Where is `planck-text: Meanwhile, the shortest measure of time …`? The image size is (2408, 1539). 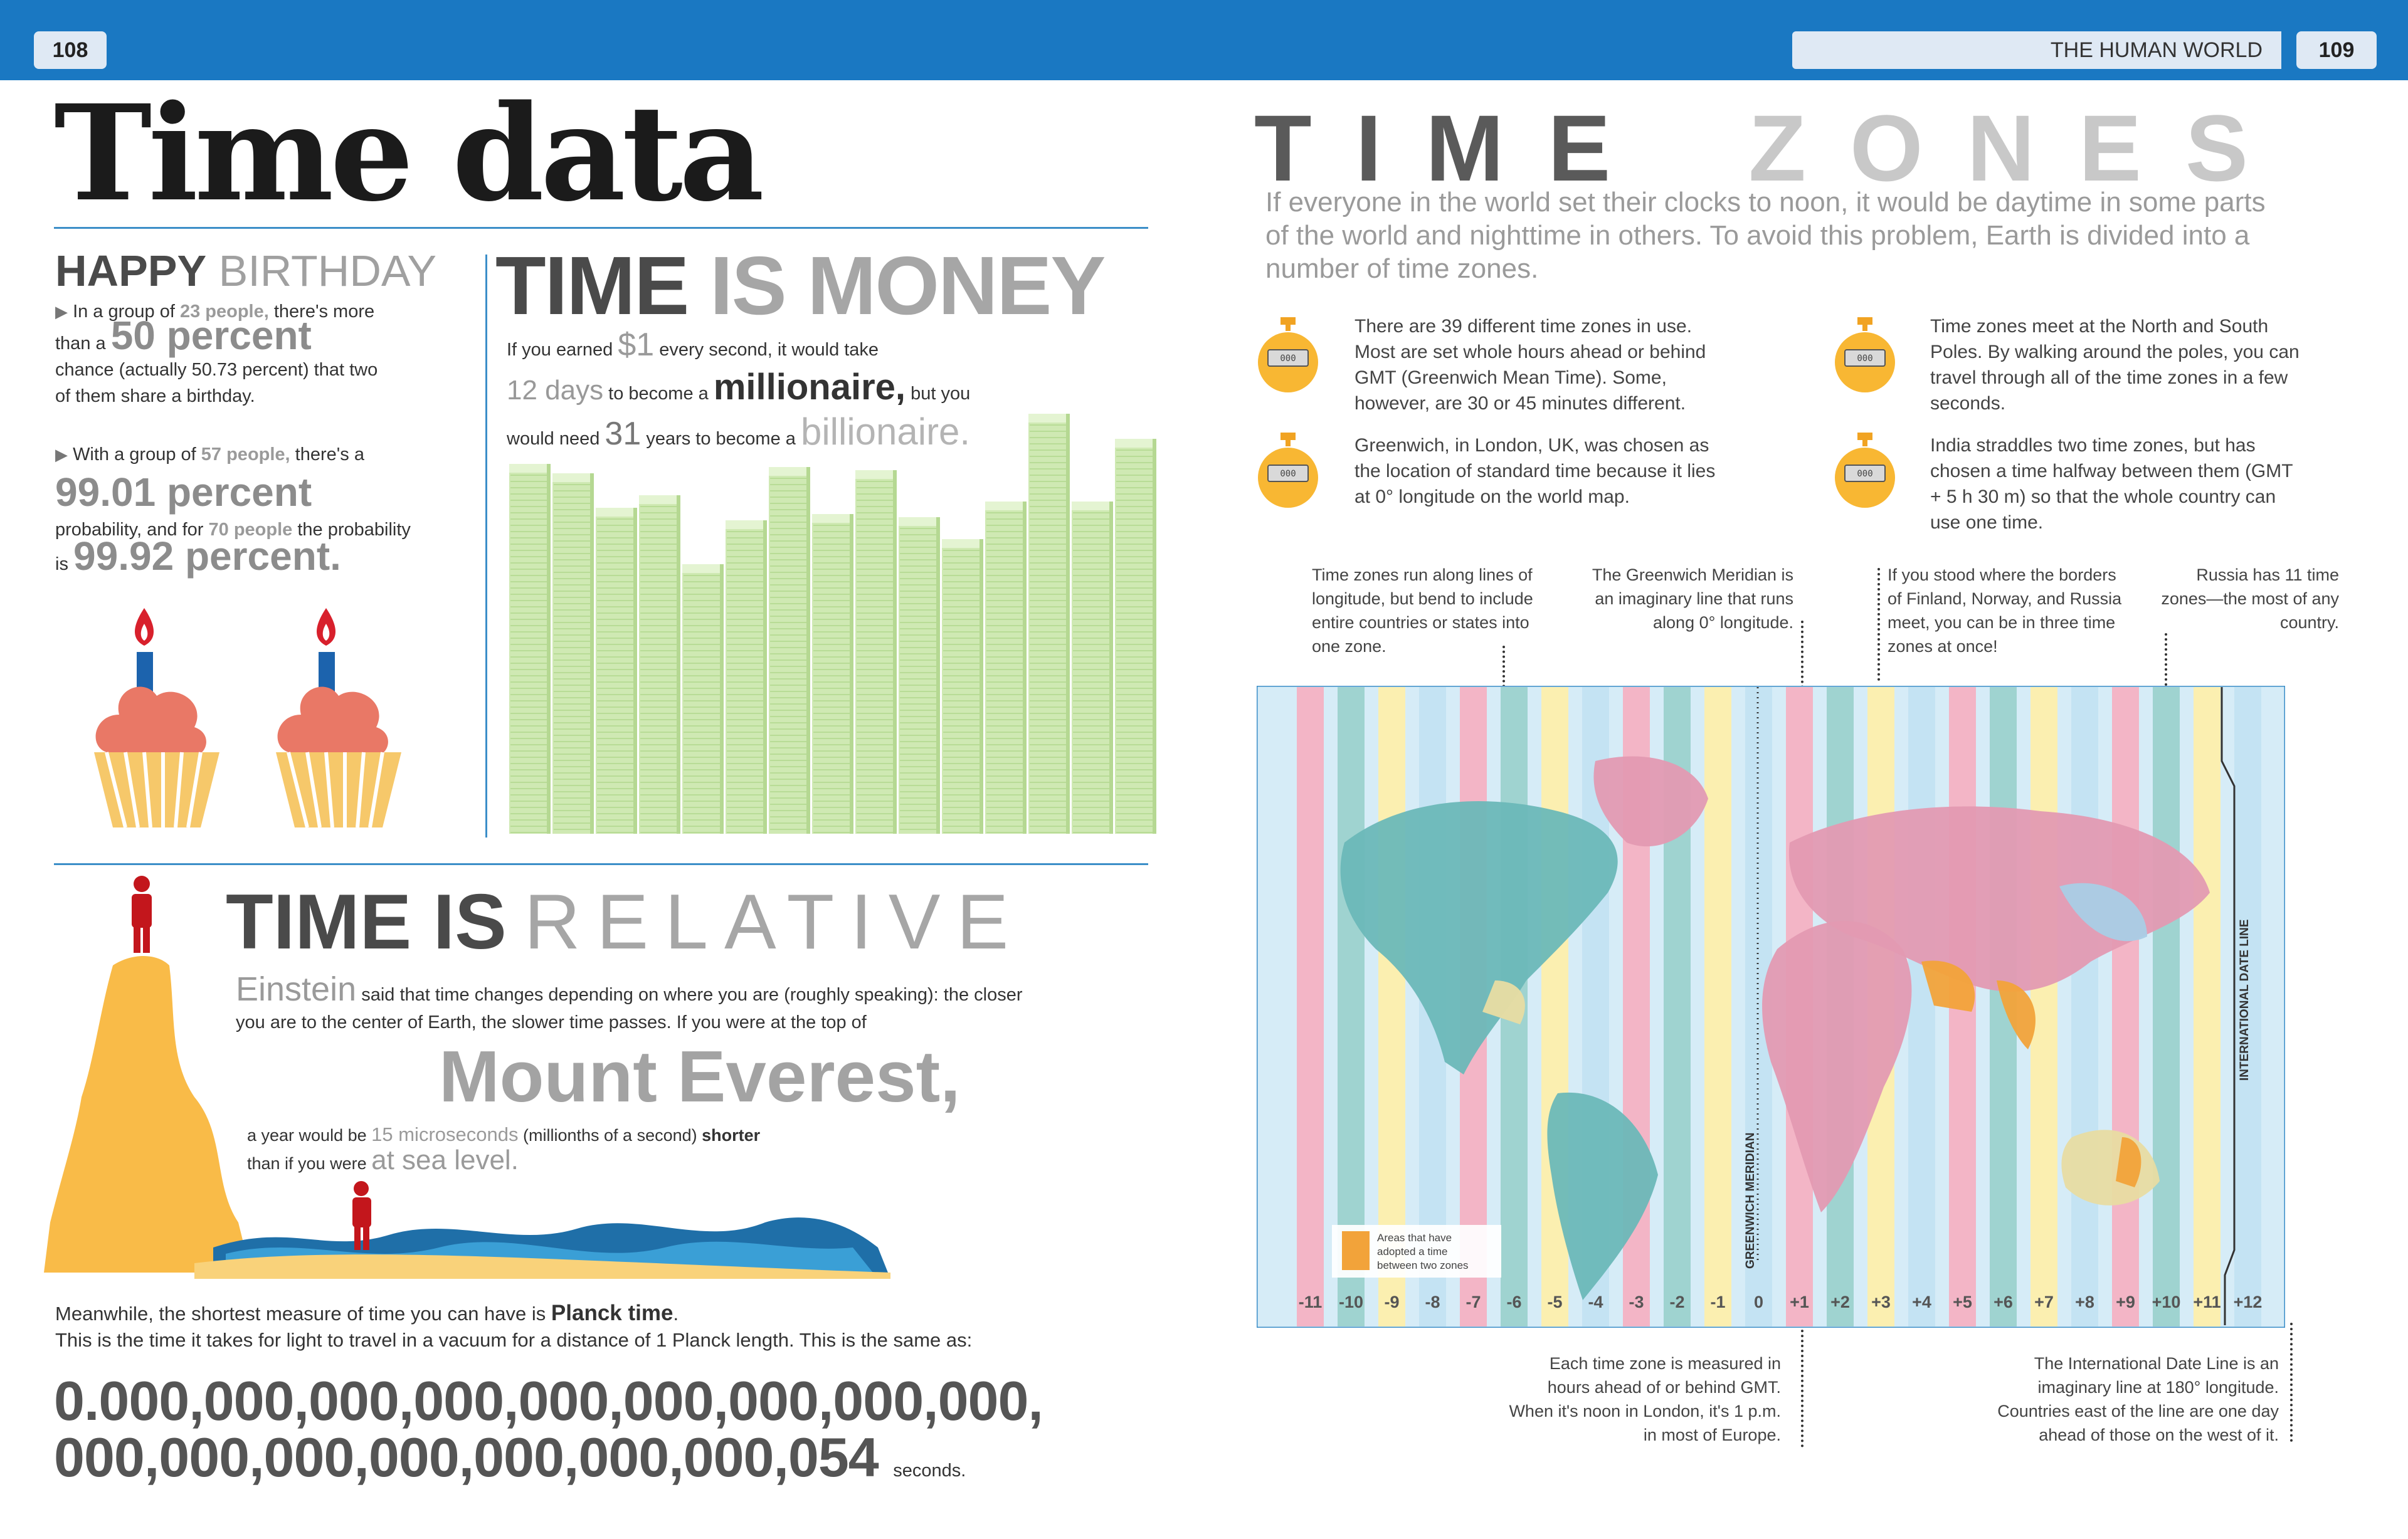 planck-text: Meanwhile, the shortest measure of time … is located at coordinates (514, 1326).